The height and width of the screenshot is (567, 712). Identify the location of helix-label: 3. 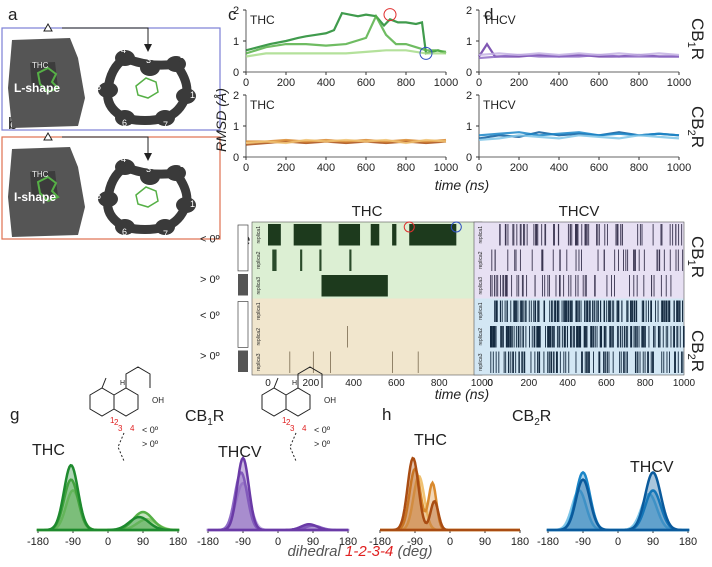
(148, 169).